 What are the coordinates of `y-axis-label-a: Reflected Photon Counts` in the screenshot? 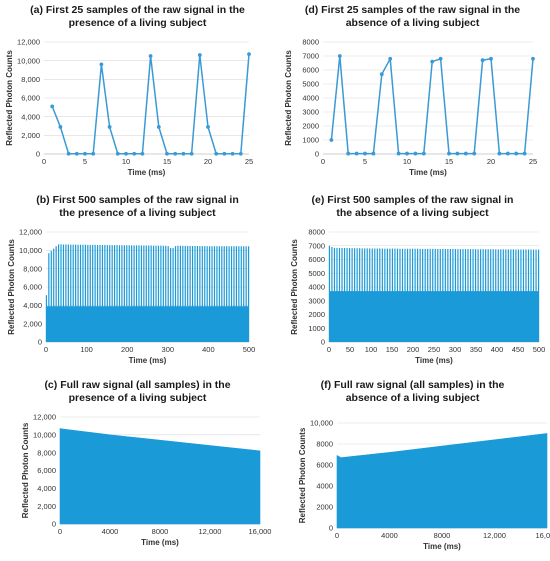 It's located at (9, 98).